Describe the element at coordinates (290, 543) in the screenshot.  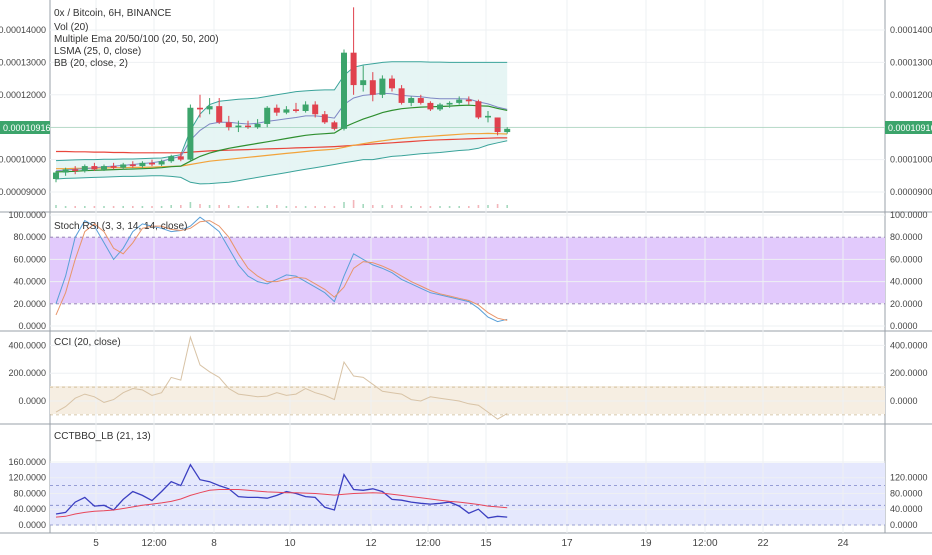
I see `x-tick: 10` at that location.